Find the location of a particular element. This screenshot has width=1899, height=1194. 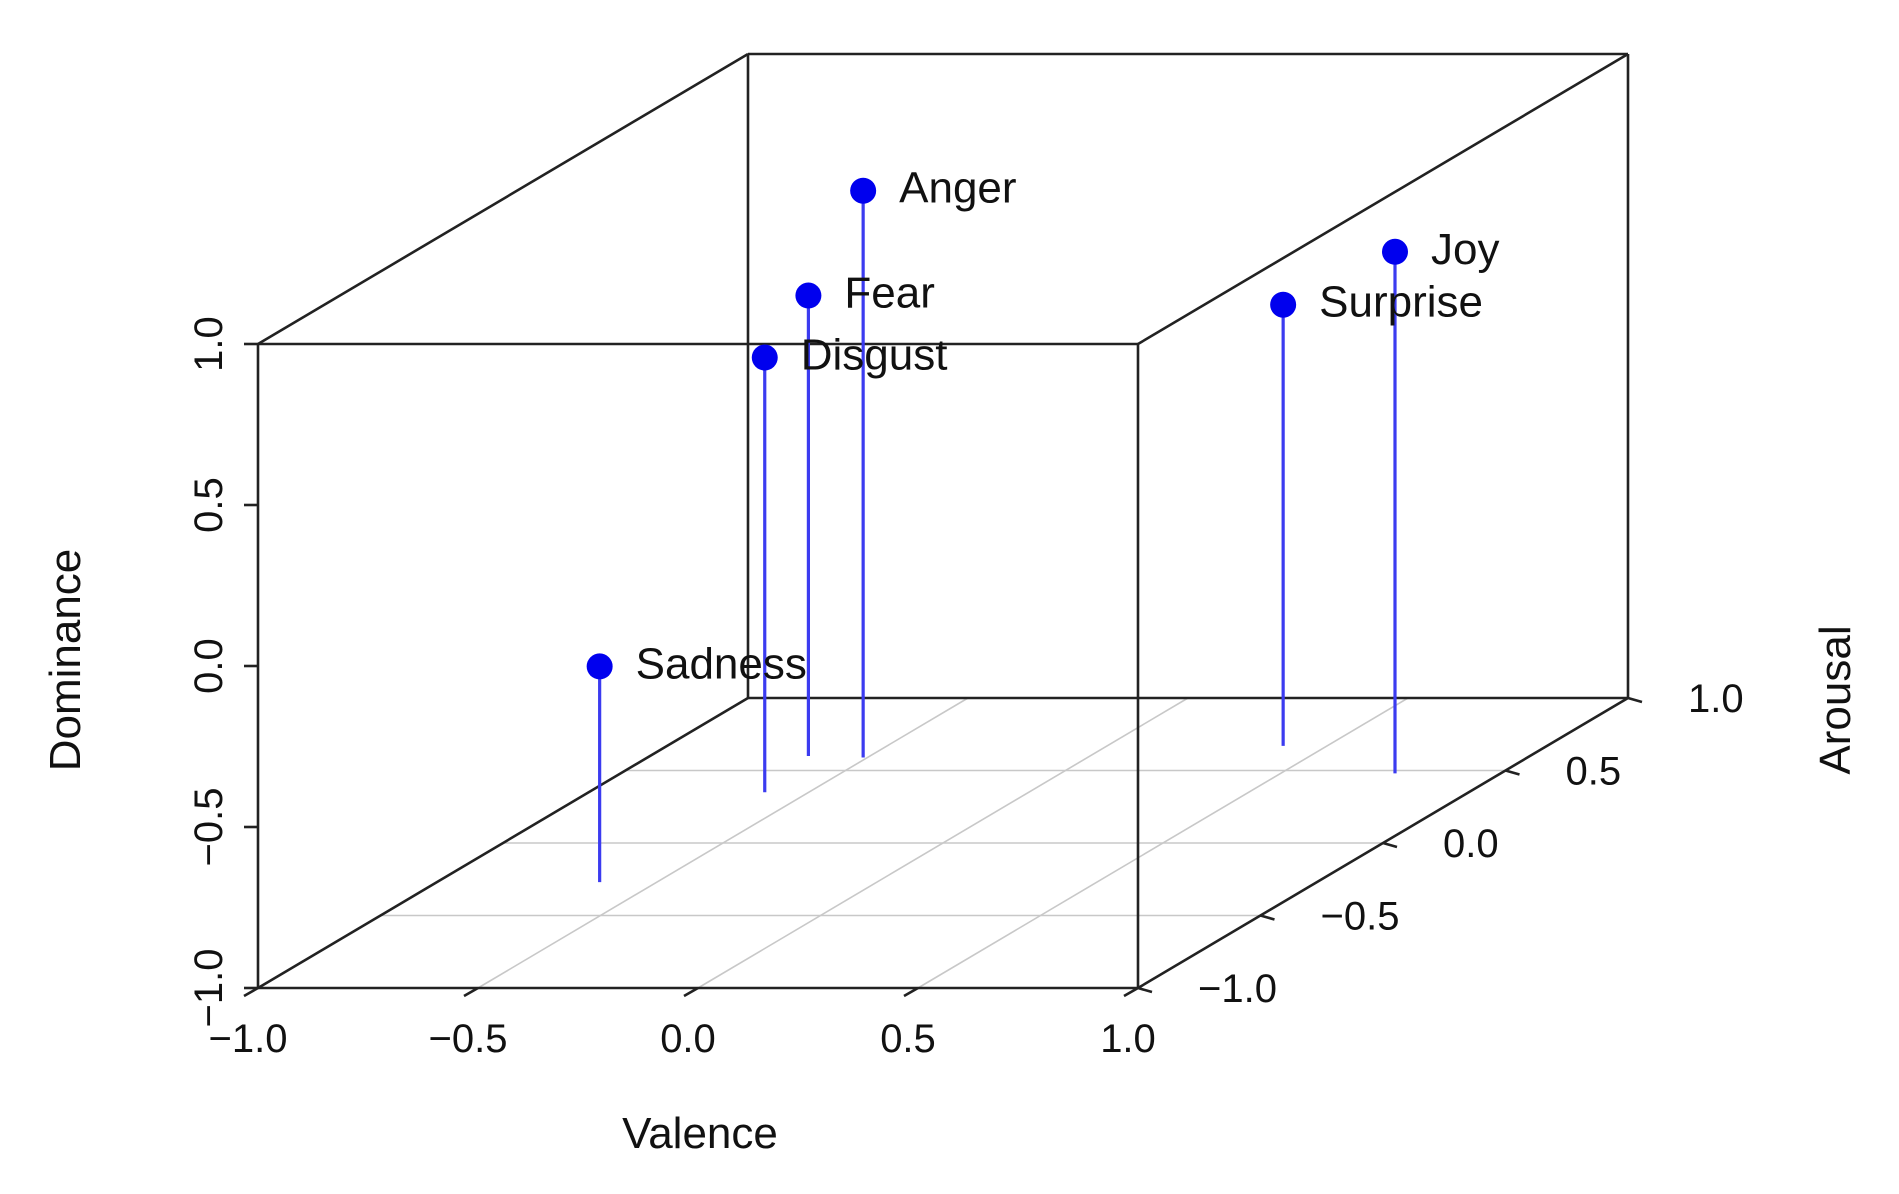

point-fear is located at coordinates (808, 295).